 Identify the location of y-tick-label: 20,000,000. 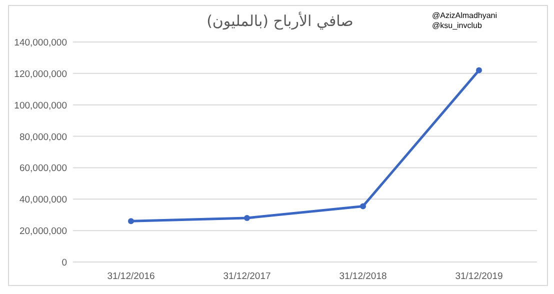
(43, 232).